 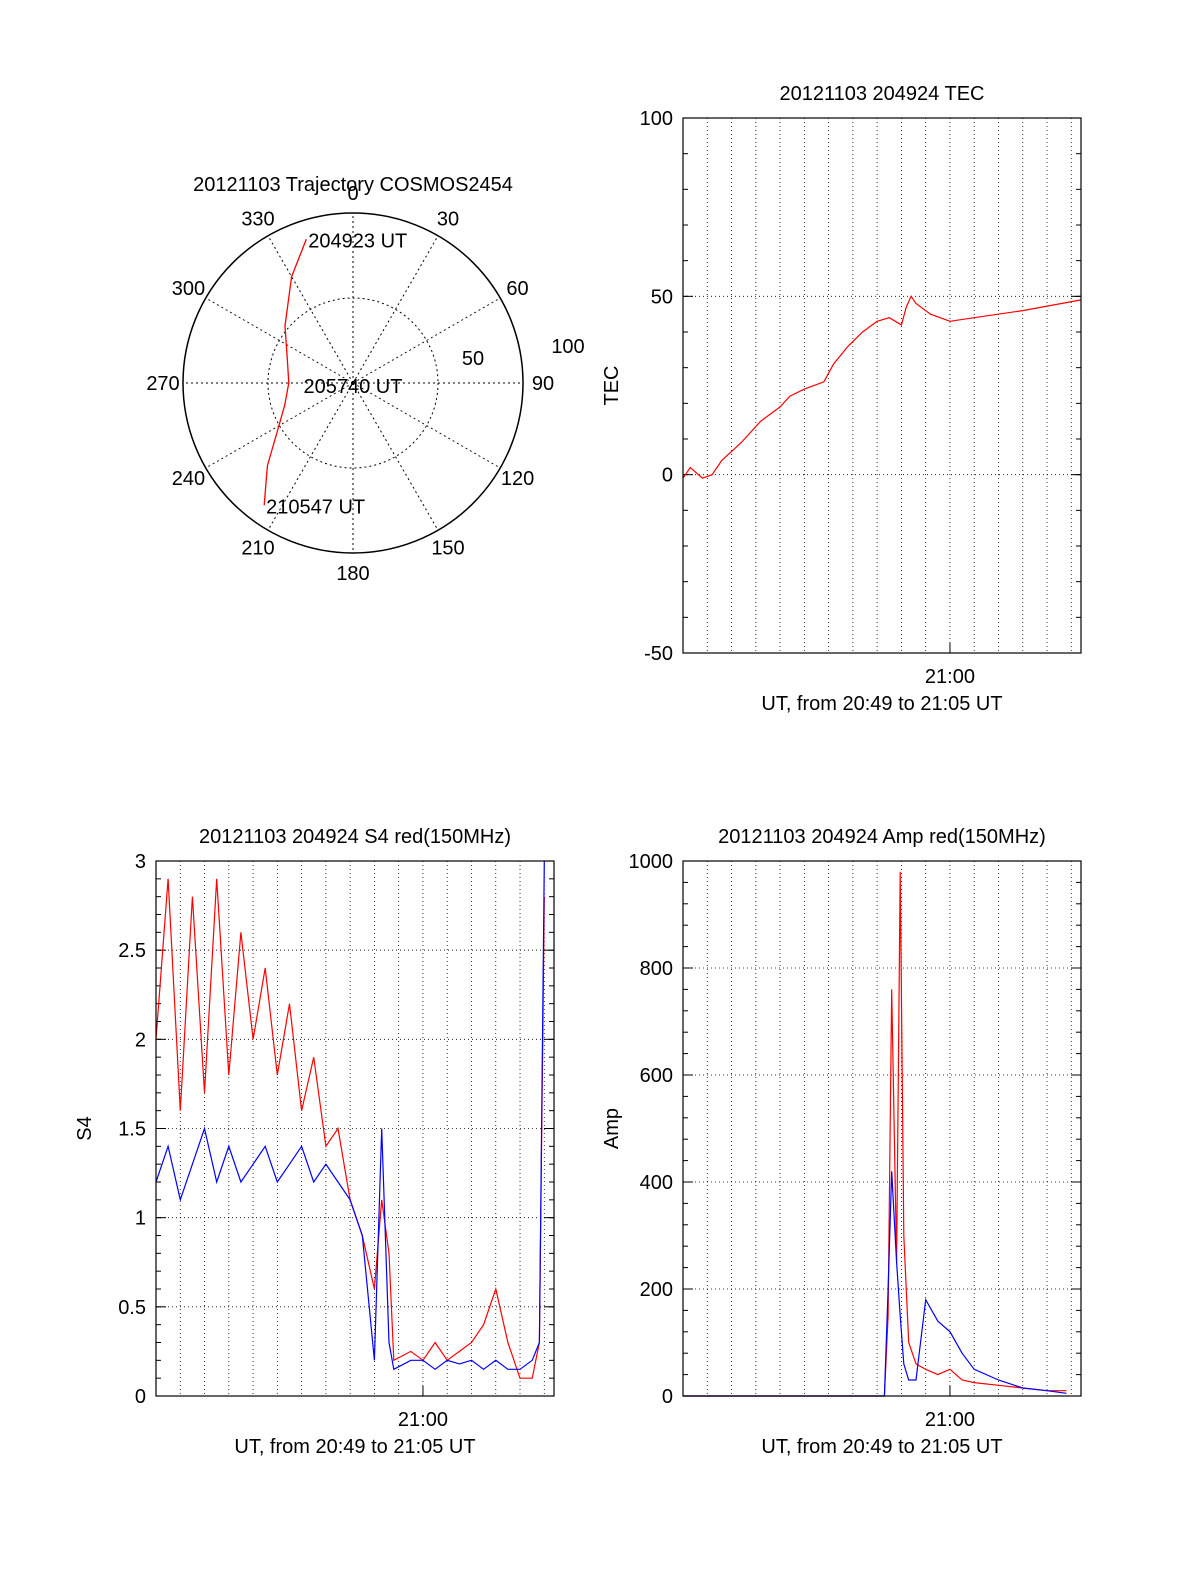 What do you see at coordinates (881, 1447) in the screenshot?
I see `amp-xlabel: UT, from 20:49 to 21:05 UT` at bounding box center [881, 1447].